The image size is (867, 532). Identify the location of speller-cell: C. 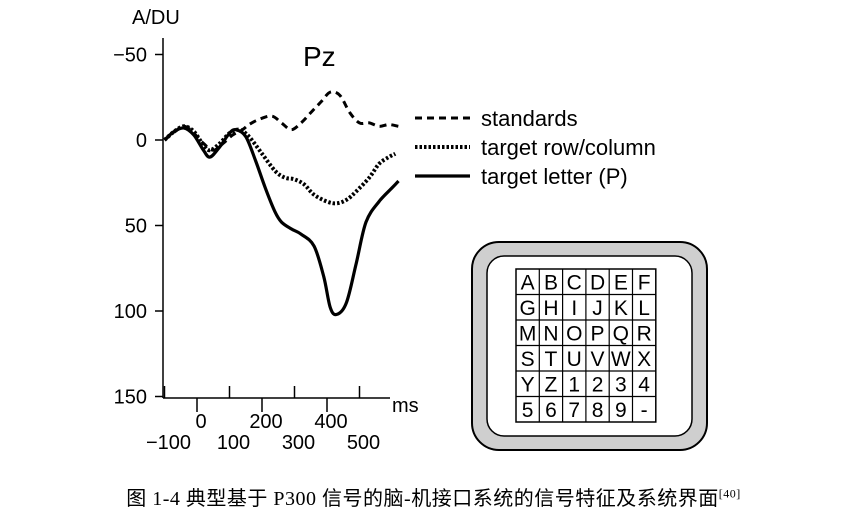
(574, 283).